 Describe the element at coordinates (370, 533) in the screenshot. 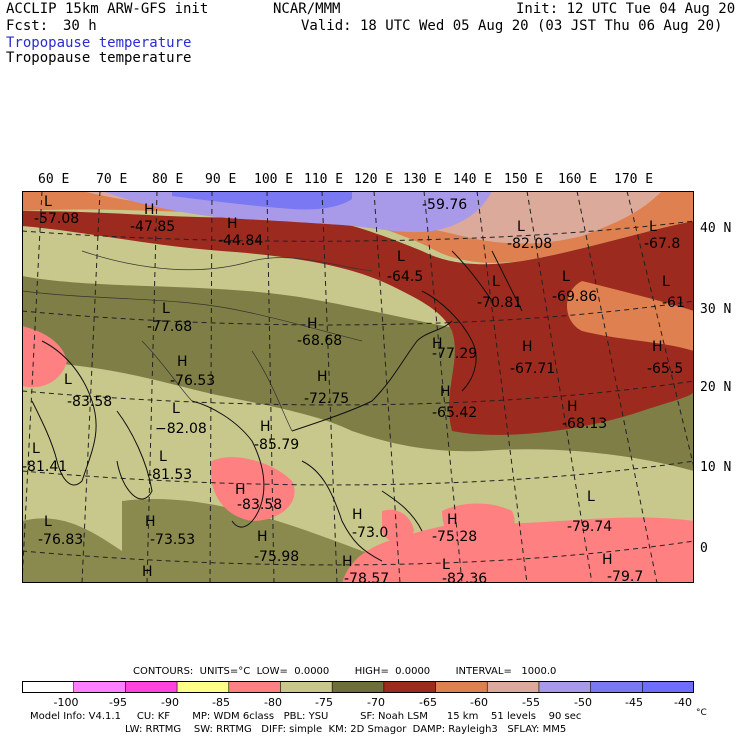

I see `high-value: -73.0` at that location.